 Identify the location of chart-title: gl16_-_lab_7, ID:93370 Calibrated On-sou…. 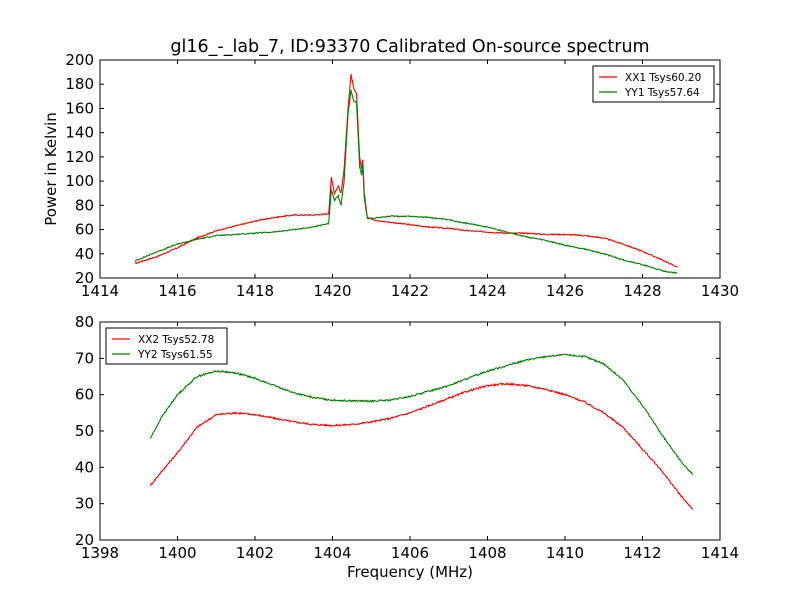
(409, 47).